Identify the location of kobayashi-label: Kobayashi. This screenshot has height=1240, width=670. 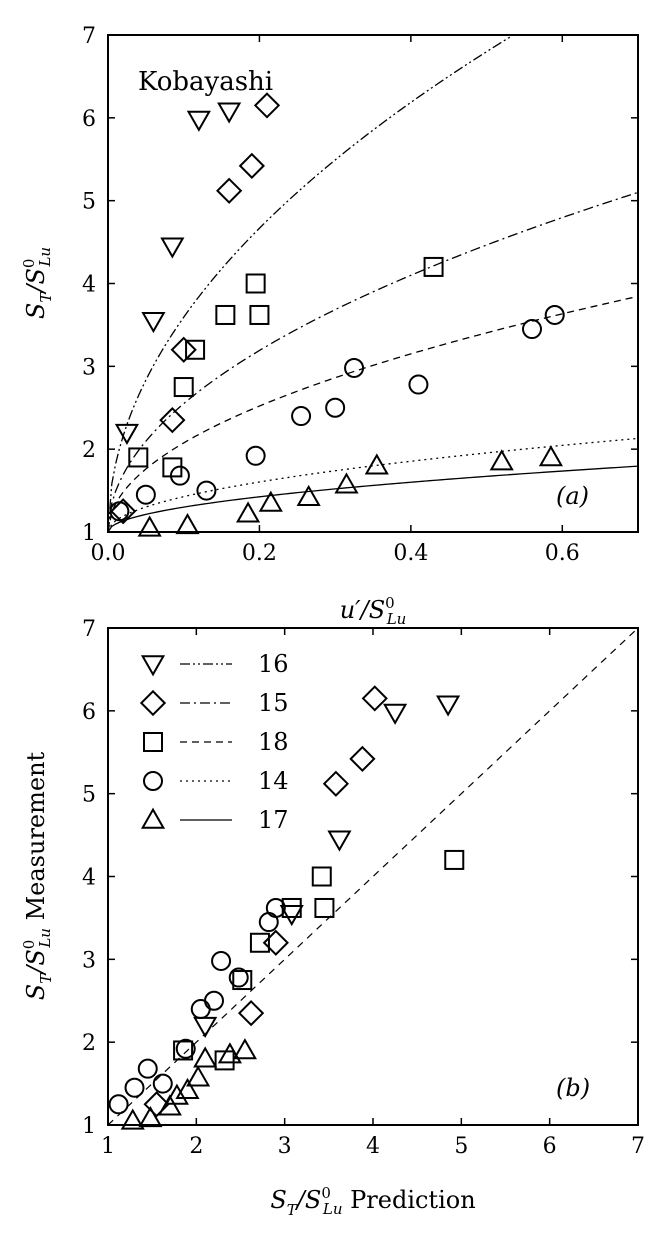
(205, 82).